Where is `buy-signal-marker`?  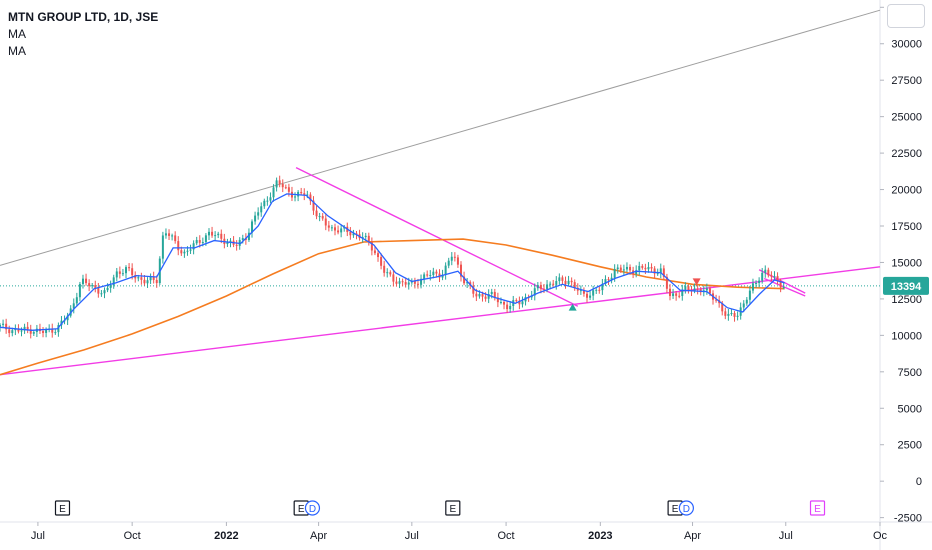 buy-signal-marker is located at coordinates (572, 307).